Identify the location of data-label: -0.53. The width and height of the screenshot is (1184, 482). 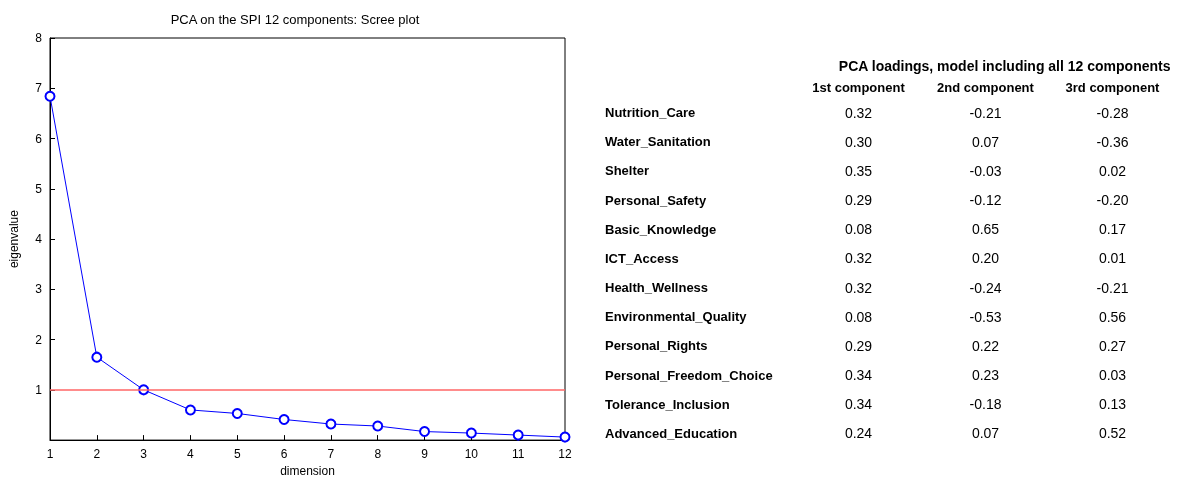
(985, 316).